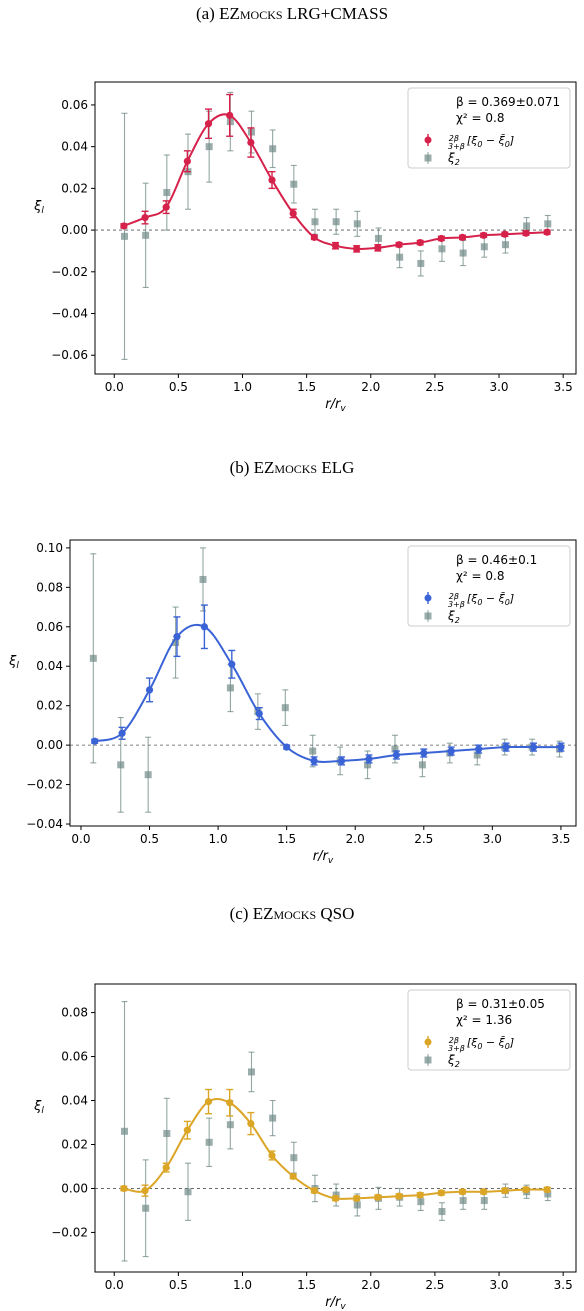  Describe the element at coordinates (292, 913) in the screenshot. I see `caption-c: (c) EZmocks QSO` at that location.